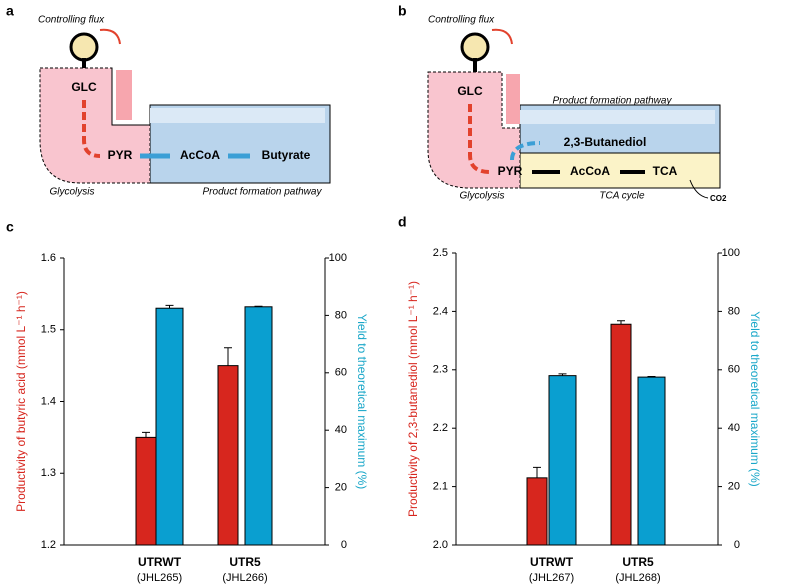  Describe the element at coordinates (48, 473) in the screenshot. I see `y-tick-label: 1.3` at that location.